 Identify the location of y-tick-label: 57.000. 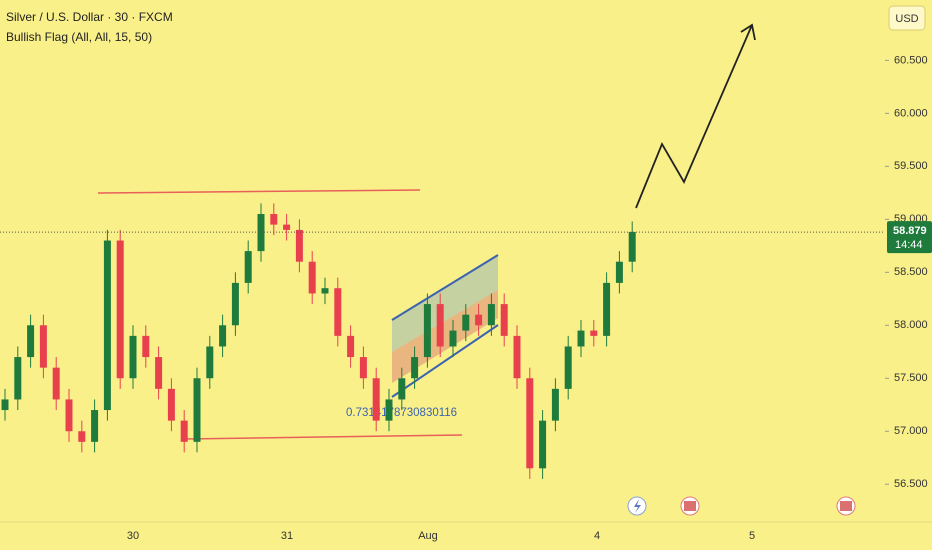
(911, 431).